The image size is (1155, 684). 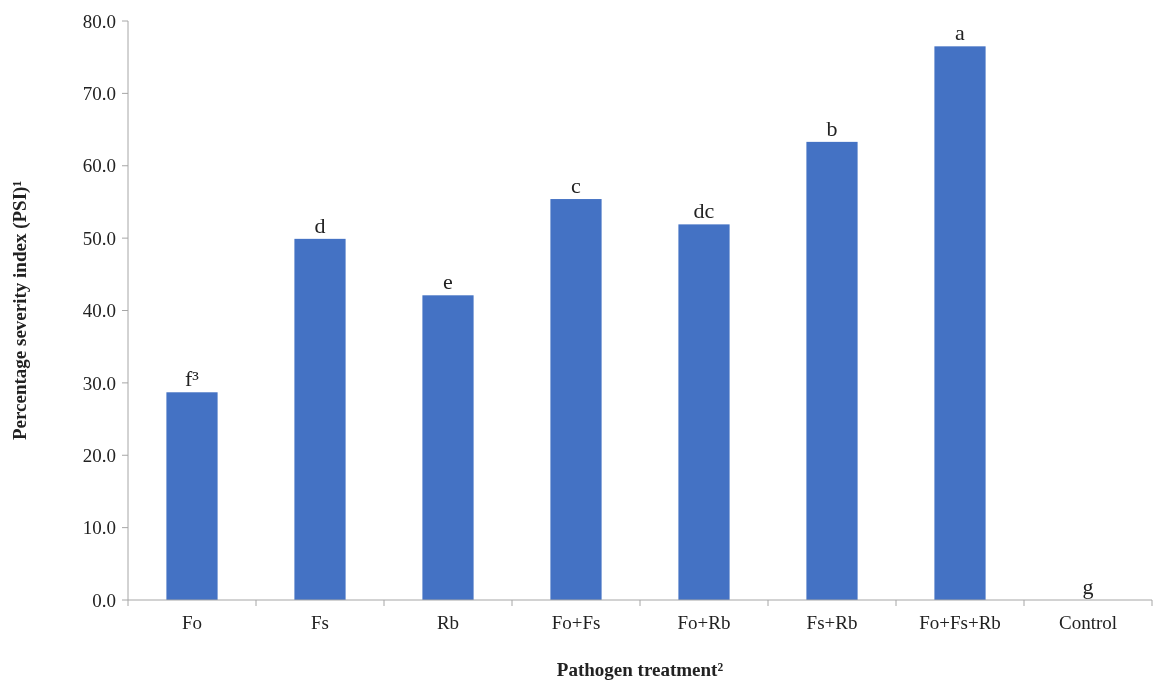 What do you see at coordinates (99, 311) in the screenshot?
I see `y-tick-label: 40.0` at bounding box center [99, 311].